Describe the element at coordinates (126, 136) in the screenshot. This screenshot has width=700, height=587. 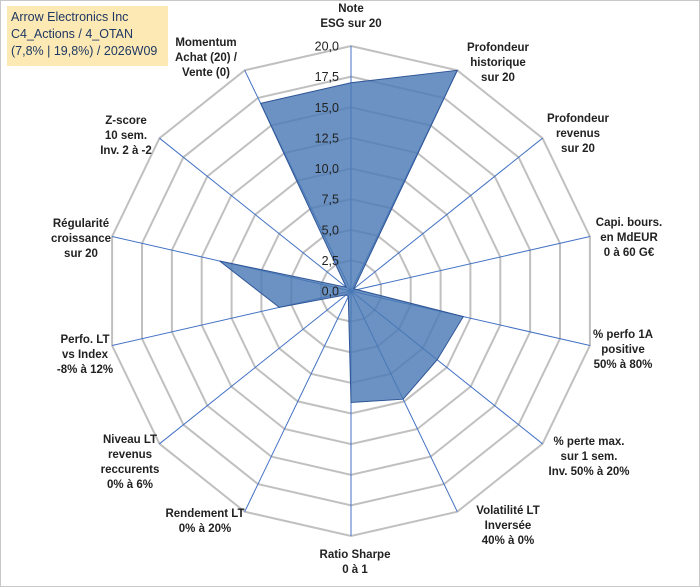
I see `axis-label-13: Z-score 10 sem. Inv. 2 à -2` at that location.